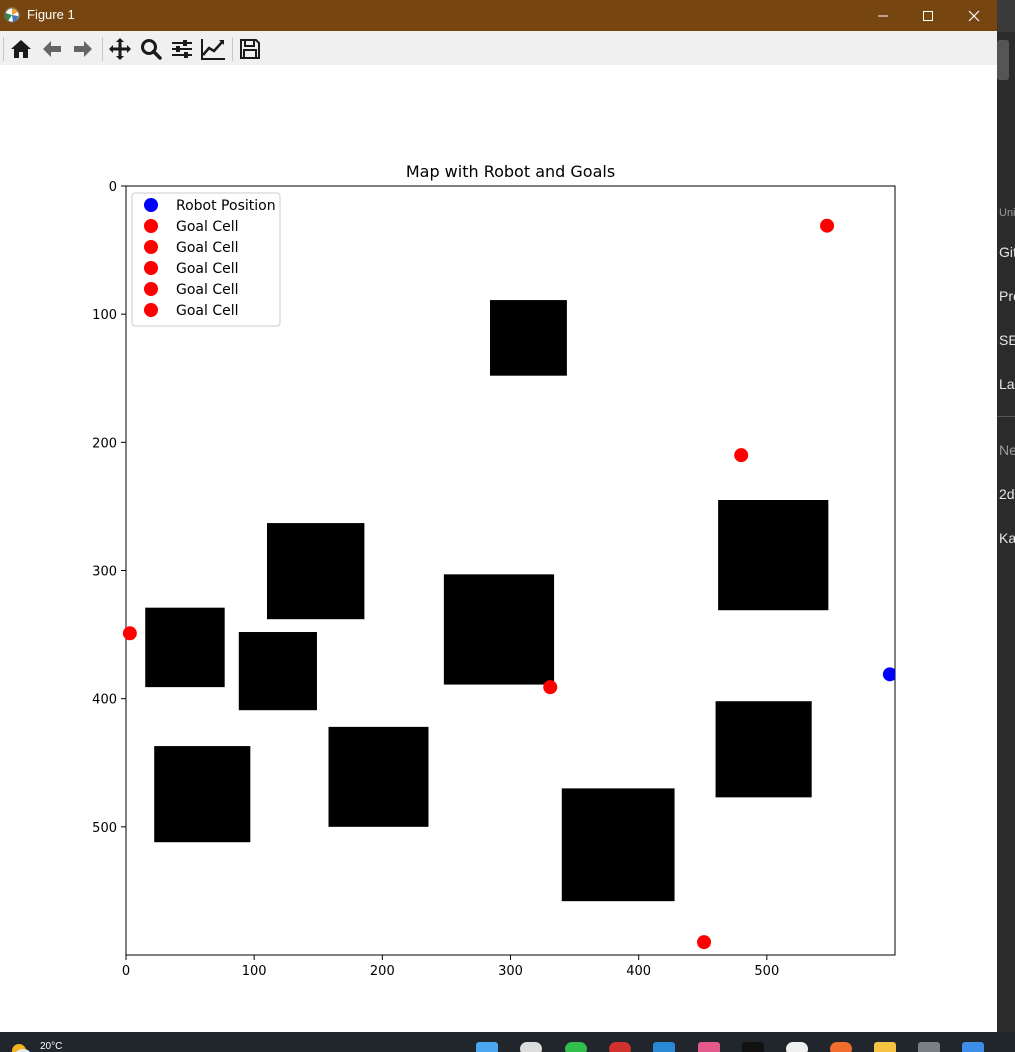 Image resolution: width=1015 pixels, height=1052 pixels. Describe the element at coordinates (12, 15) in the screenshot. I see `matplotlib-logo-icon` at that location.